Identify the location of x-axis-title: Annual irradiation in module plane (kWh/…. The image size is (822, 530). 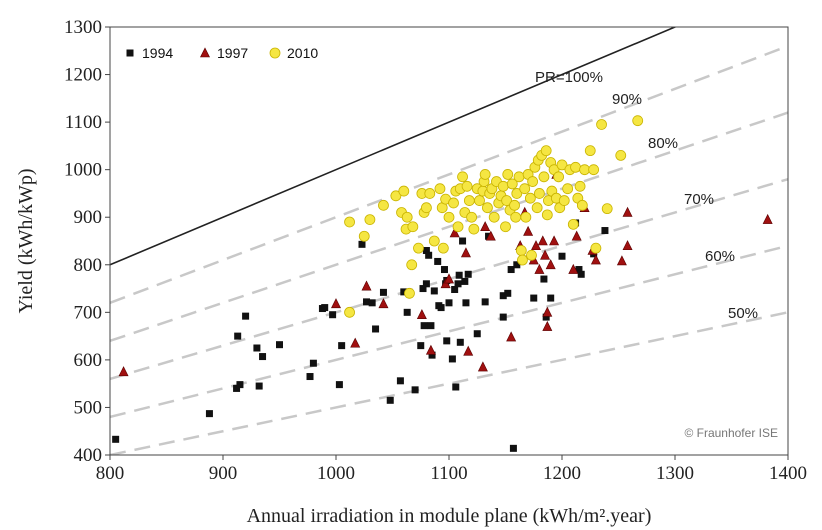
(449, 516).